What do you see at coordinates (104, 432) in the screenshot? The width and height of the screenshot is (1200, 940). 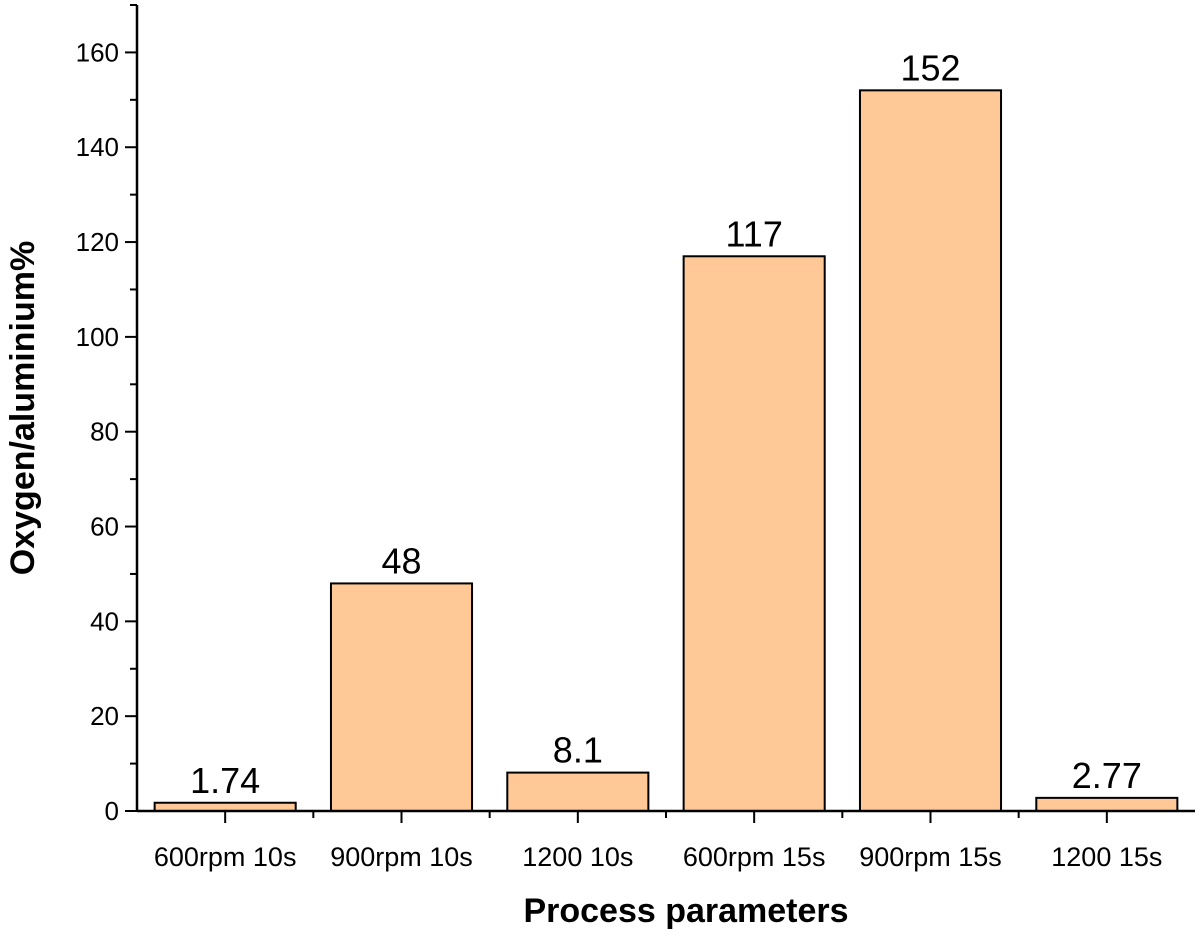 I see `y-tick-label-4: 80` at bounding box center [104, 432].